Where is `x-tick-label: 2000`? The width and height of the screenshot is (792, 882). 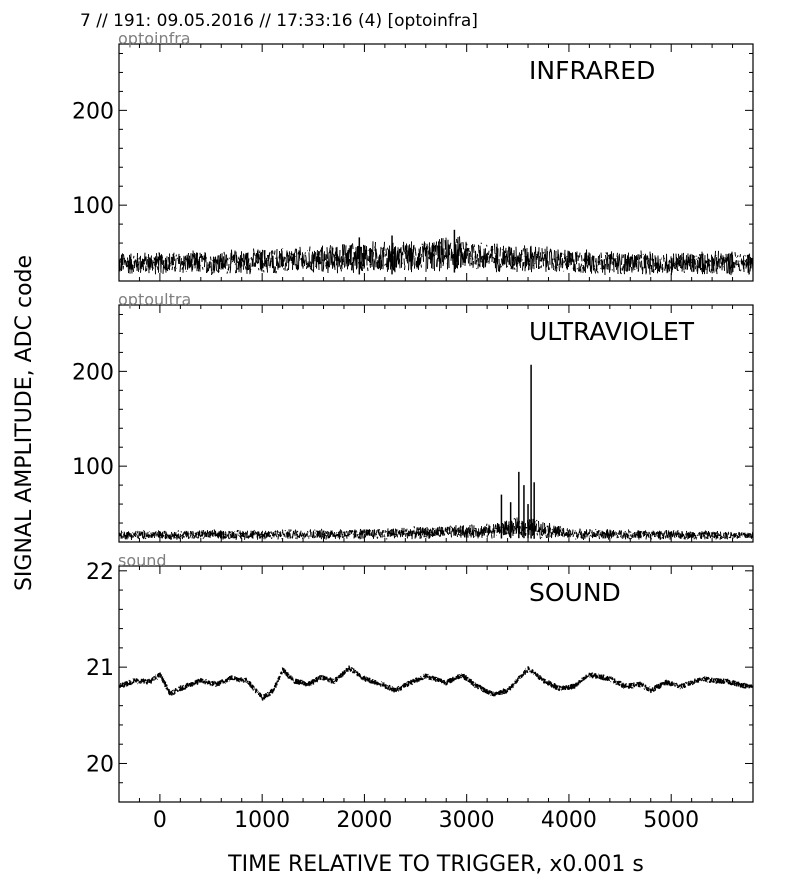 x-tick-label: 2000 is located at coordinates (364, 820).